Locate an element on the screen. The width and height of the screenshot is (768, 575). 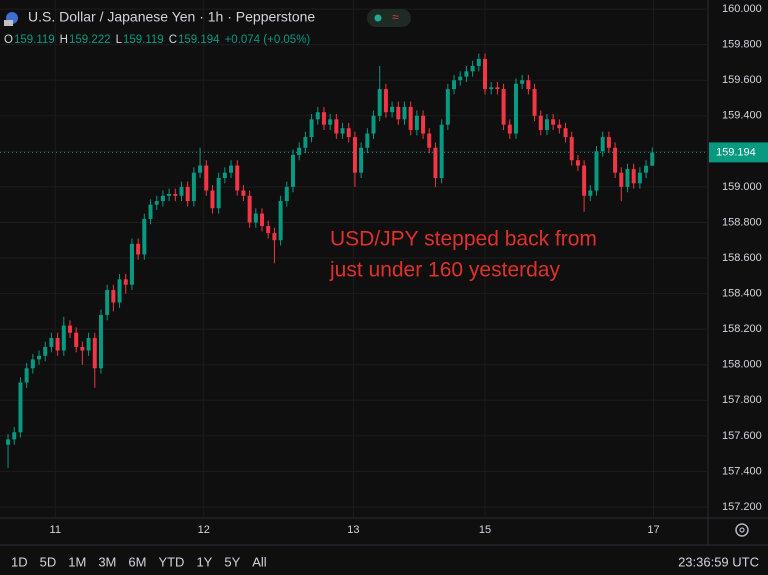
settings-button is located at coordinates (742, 530).